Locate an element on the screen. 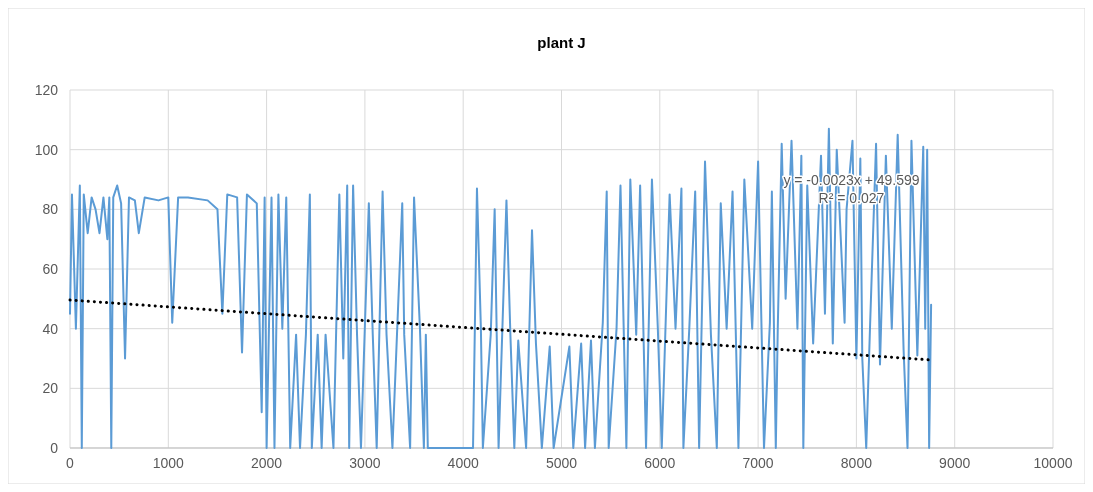  x-tick-label: 2000 is located at coordinates (267, 463).